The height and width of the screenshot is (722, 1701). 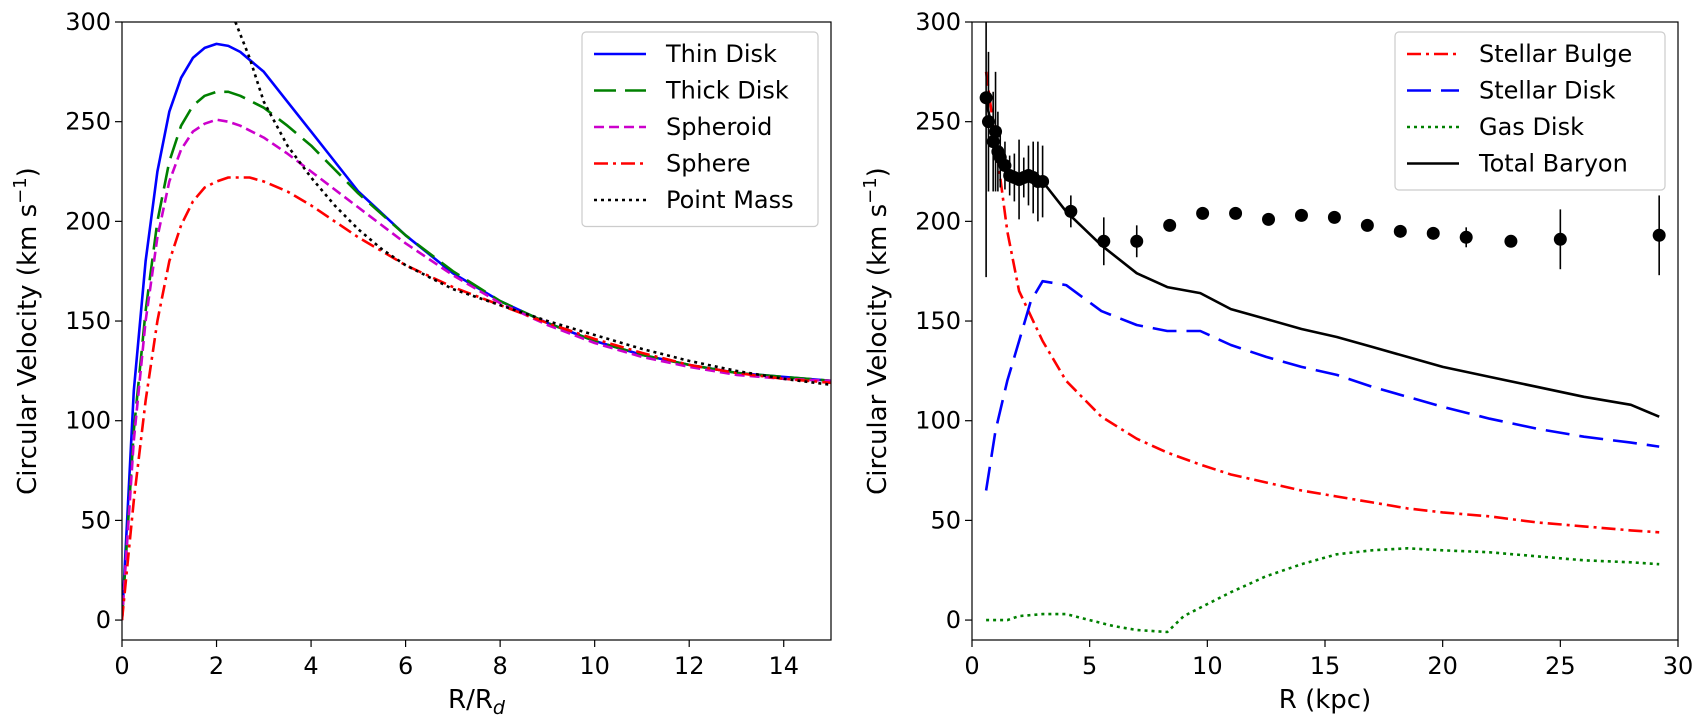 I want to click on legend-label: Gas Disk, so click(x=1531, y=127).